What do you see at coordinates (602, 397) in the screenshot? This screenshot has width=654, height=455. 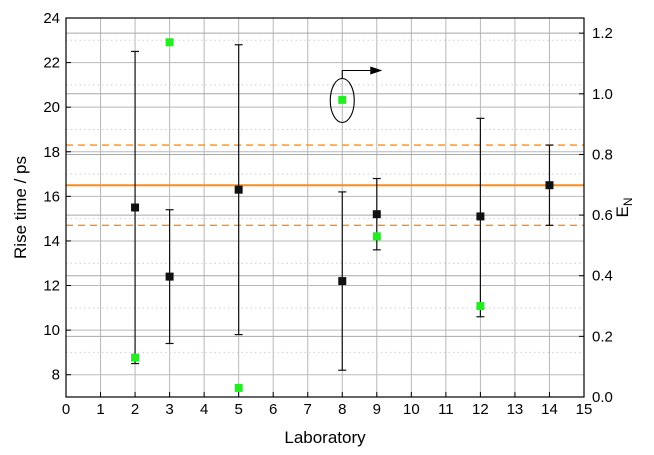 I see `y2-tick-label: 0.0` at bounding box center [602, 397].